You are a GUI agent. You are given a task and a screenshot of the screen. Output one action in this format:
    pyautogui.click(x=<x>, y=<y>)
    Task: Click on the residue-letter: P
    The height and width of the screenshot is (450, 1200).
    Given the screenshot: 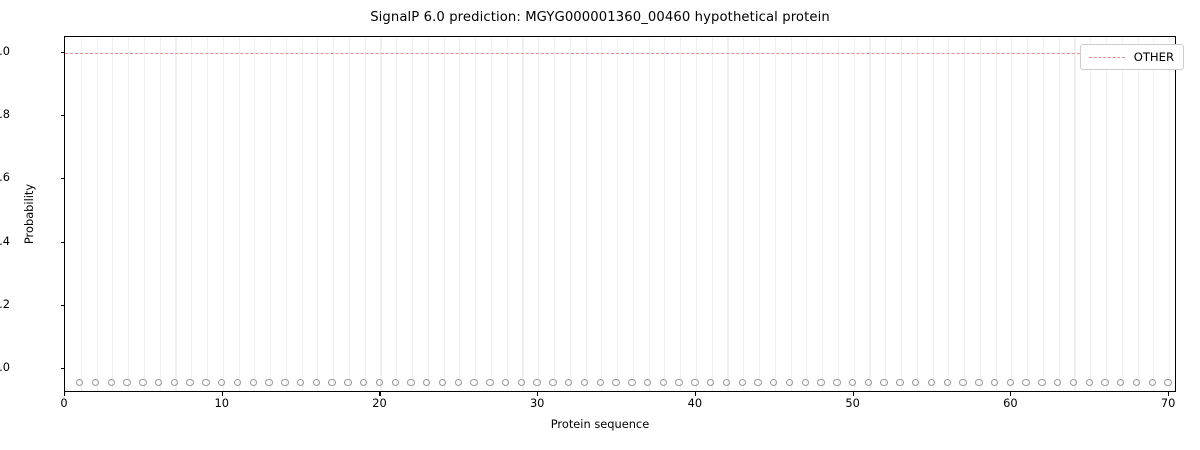 What is the action you would take?
    pyautogui.click(x=601, y=392)
    